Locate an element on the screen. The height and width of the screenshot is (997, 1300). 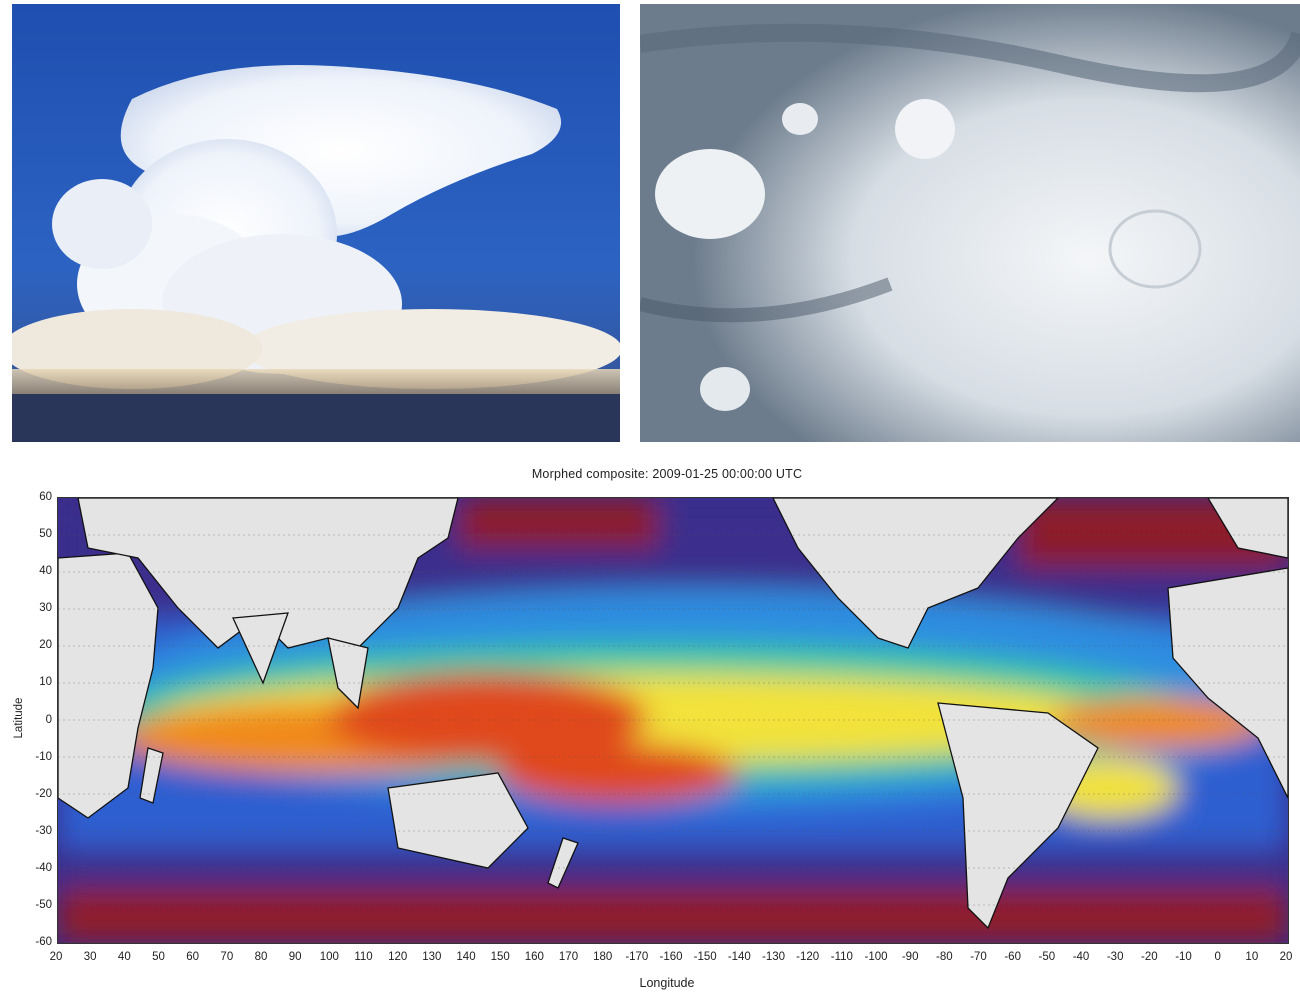
x-tick-label: 90 is located at coordinates (295, 957).